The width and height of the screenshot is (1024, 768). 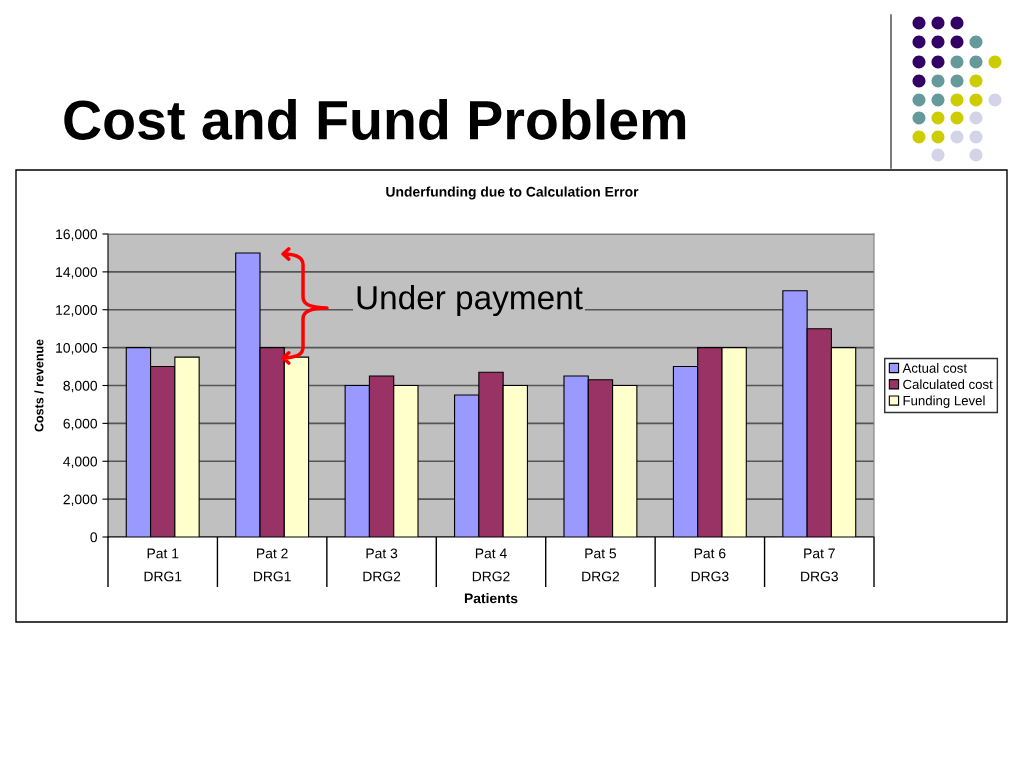 I want to click on chart-title: Cost and Fund Problem, so click(x=375, y=119).